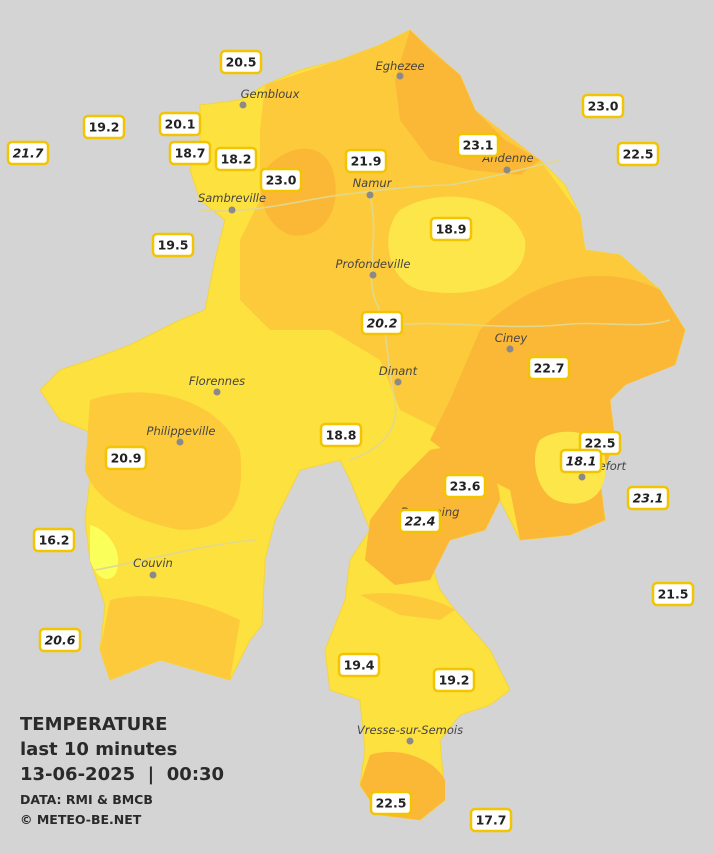 The height and width of the screenshot is (853, 713). I want to click on station-temperature: 23.6, so click(465, 486).